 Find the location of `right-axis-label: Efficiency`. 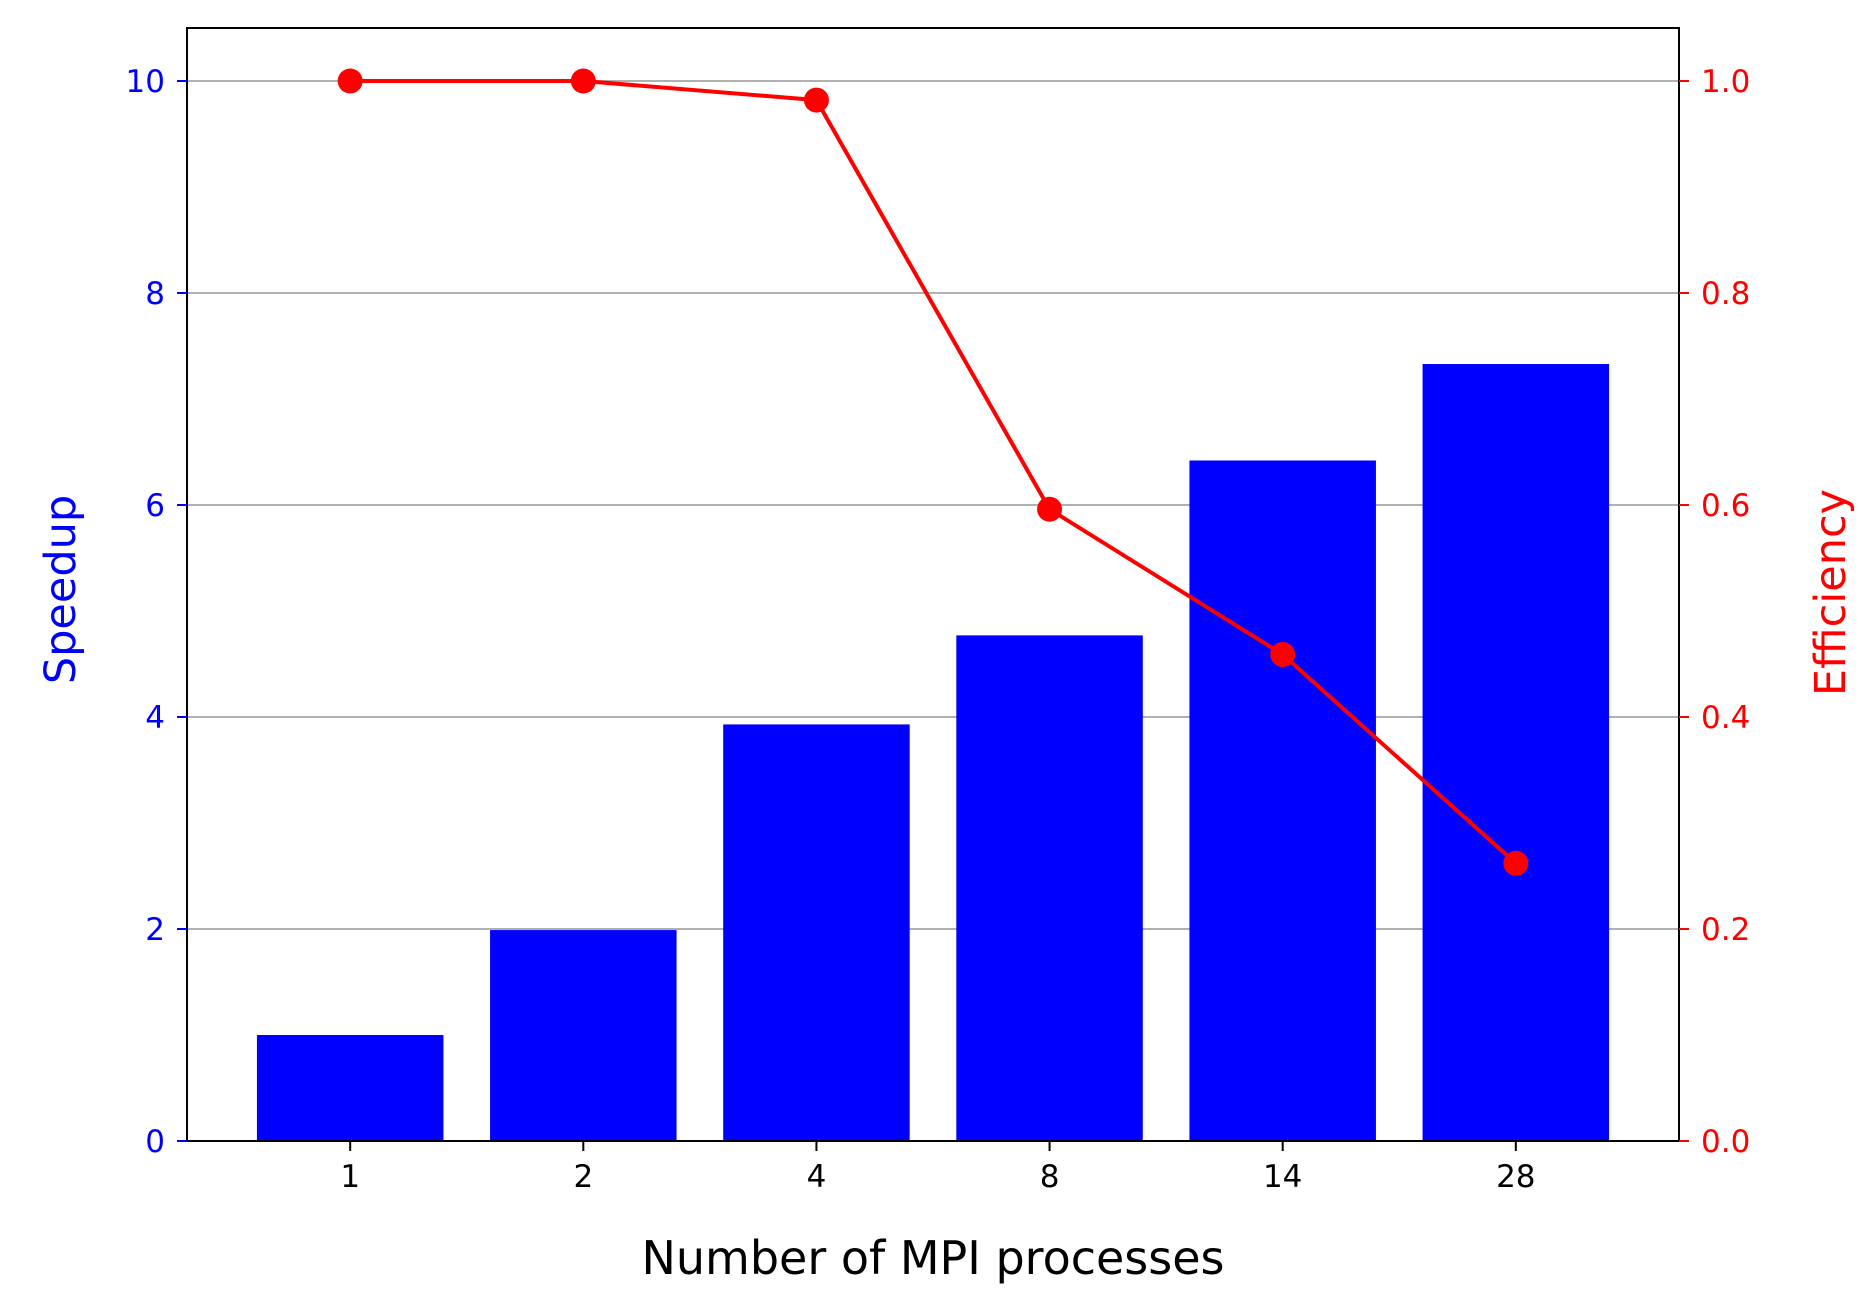

right-axis-label: Efficiency is located at coordinates (1831, 592).